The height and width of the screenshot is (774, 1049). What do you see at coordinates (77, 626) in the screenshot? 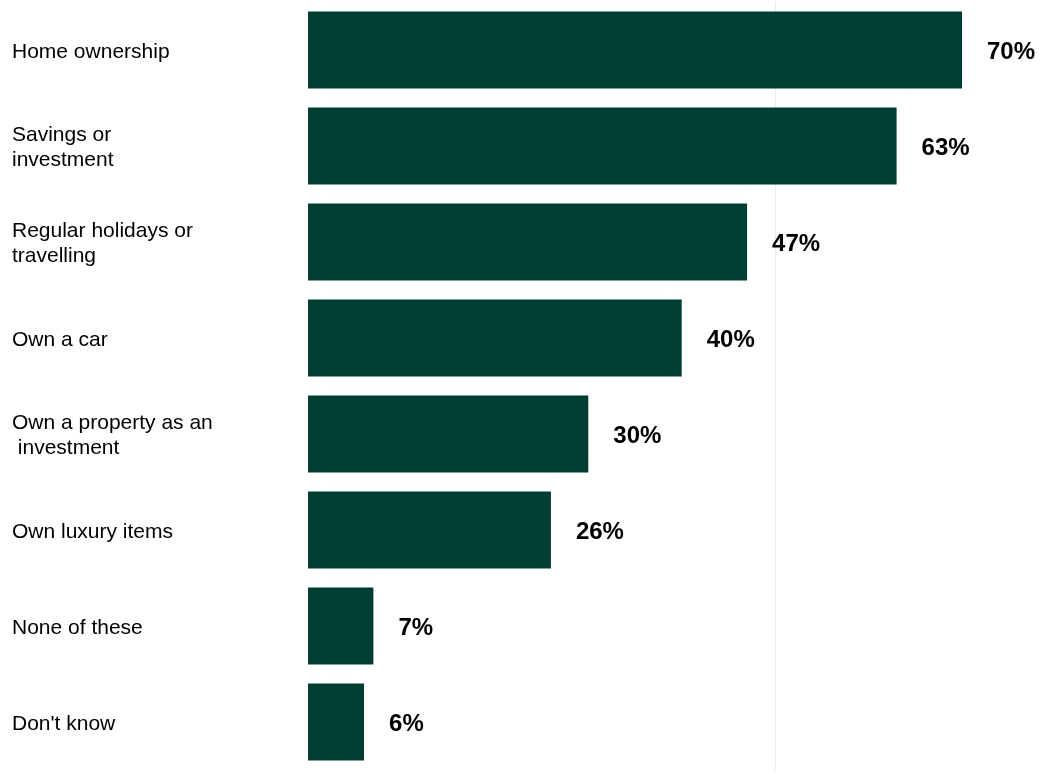
I see `y-tick-label: None of these` at bounding box center [77, 626].